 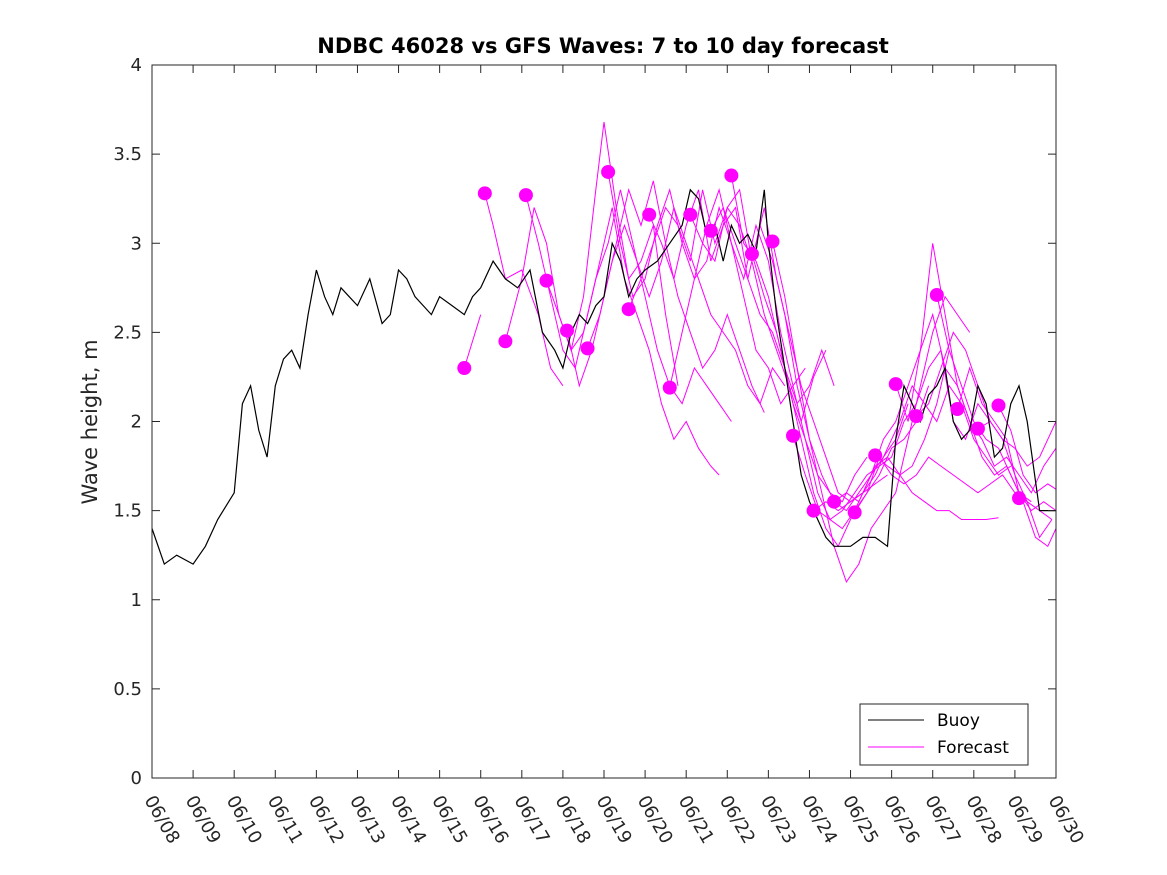 I want to click on x-tick-label: 06/26, so click(x=901, y=819).